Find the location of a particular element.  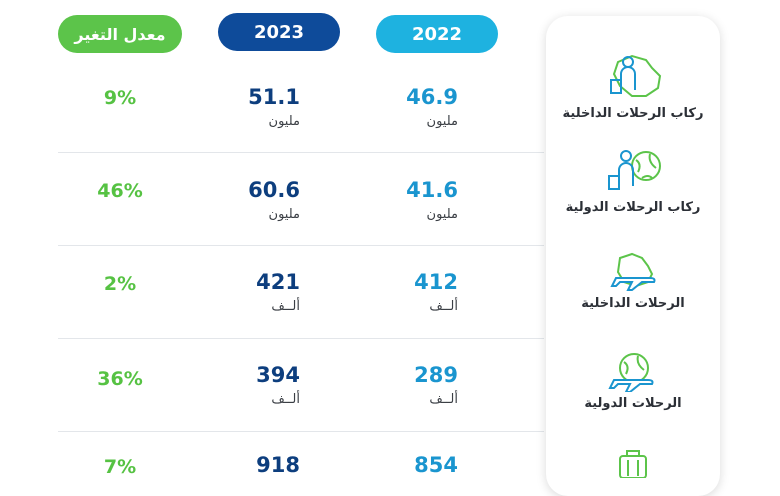

category-domestic-passengers: ركاب الرحلات الداخلية is located at coordinates (633, 86).